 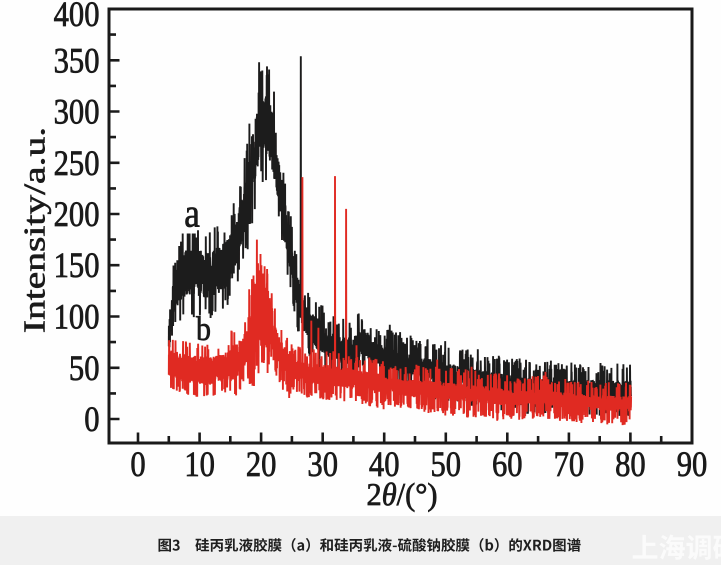 What do you see at coordinates (569, 465) in the screenshot?
I see `svg-text: 70` at bounding box center [569, 465].